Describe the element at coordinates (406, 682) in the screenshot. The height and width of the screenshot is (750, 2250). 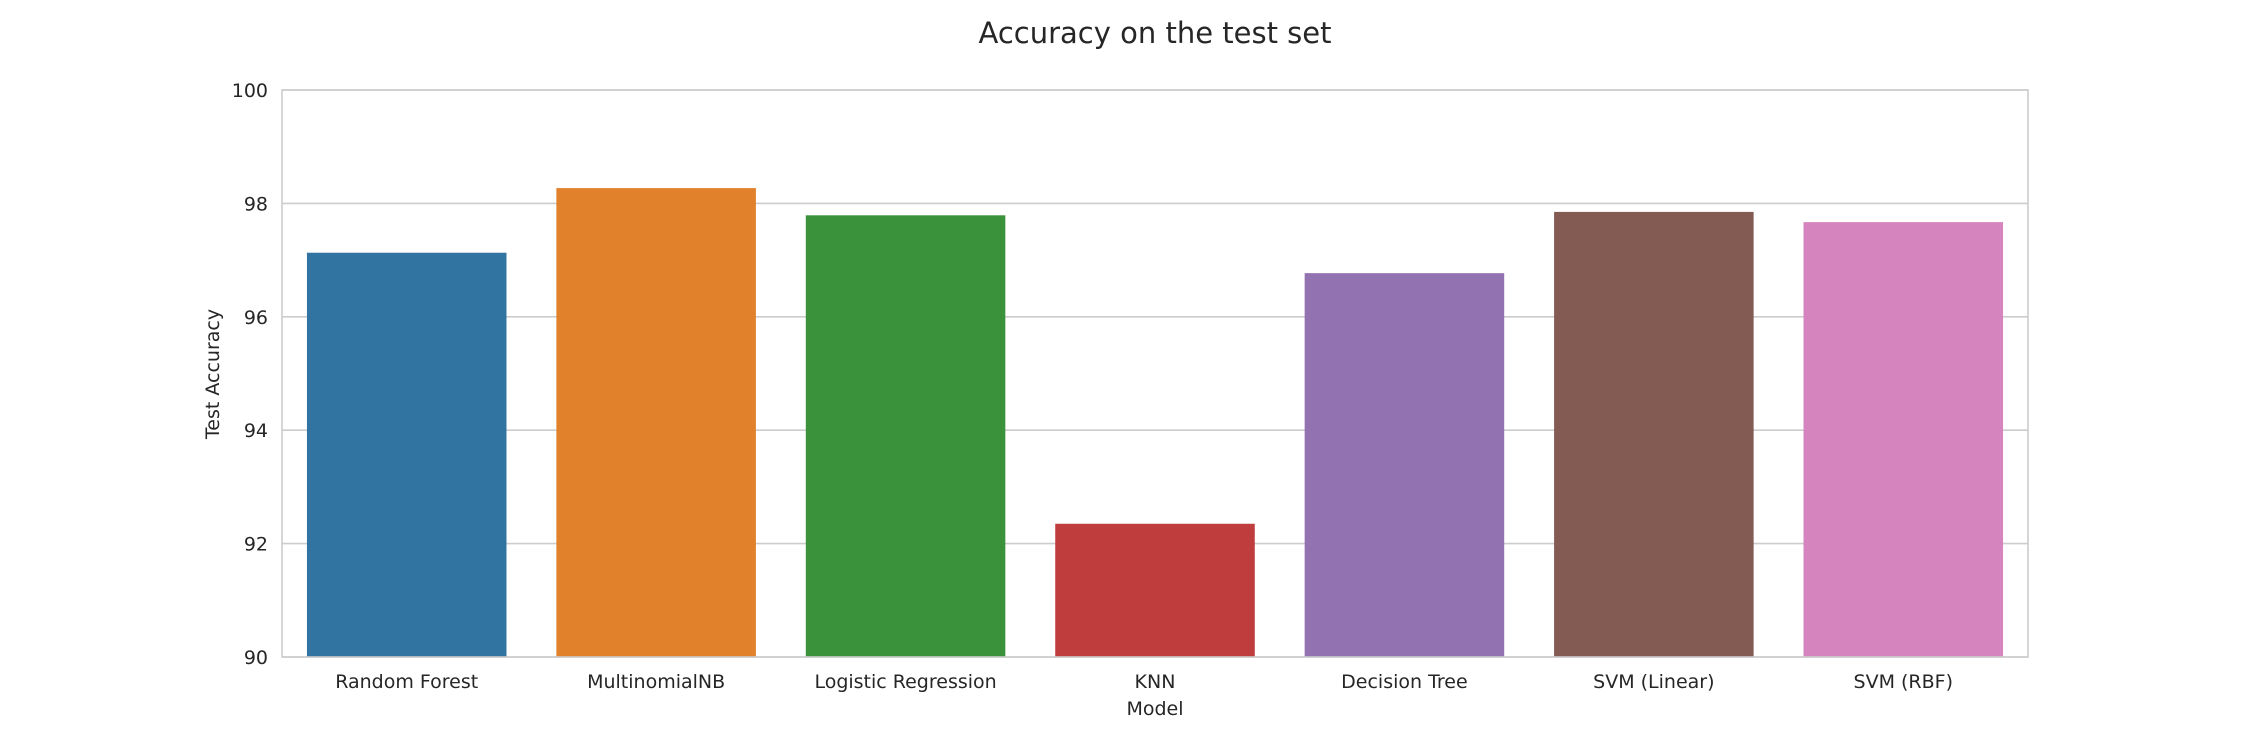
I see `x-tick-label: Random Forest` at that location.